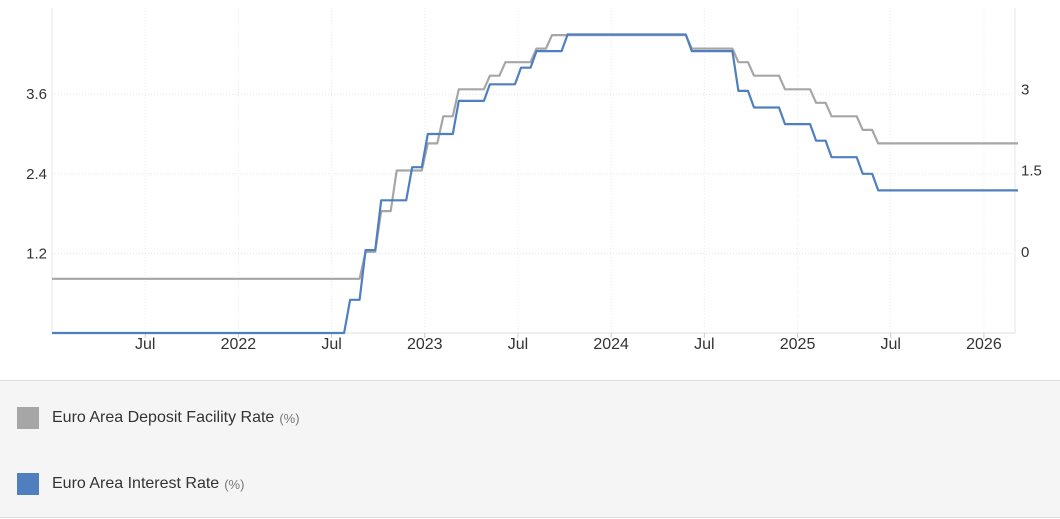 The height and width of the screenshot is (519, 1060). What do you see at coordinates (163, 417) in the screenshot?
I see `legend-label: Euro Area Deposit Facility Rate` at bounding box center [163, 417].